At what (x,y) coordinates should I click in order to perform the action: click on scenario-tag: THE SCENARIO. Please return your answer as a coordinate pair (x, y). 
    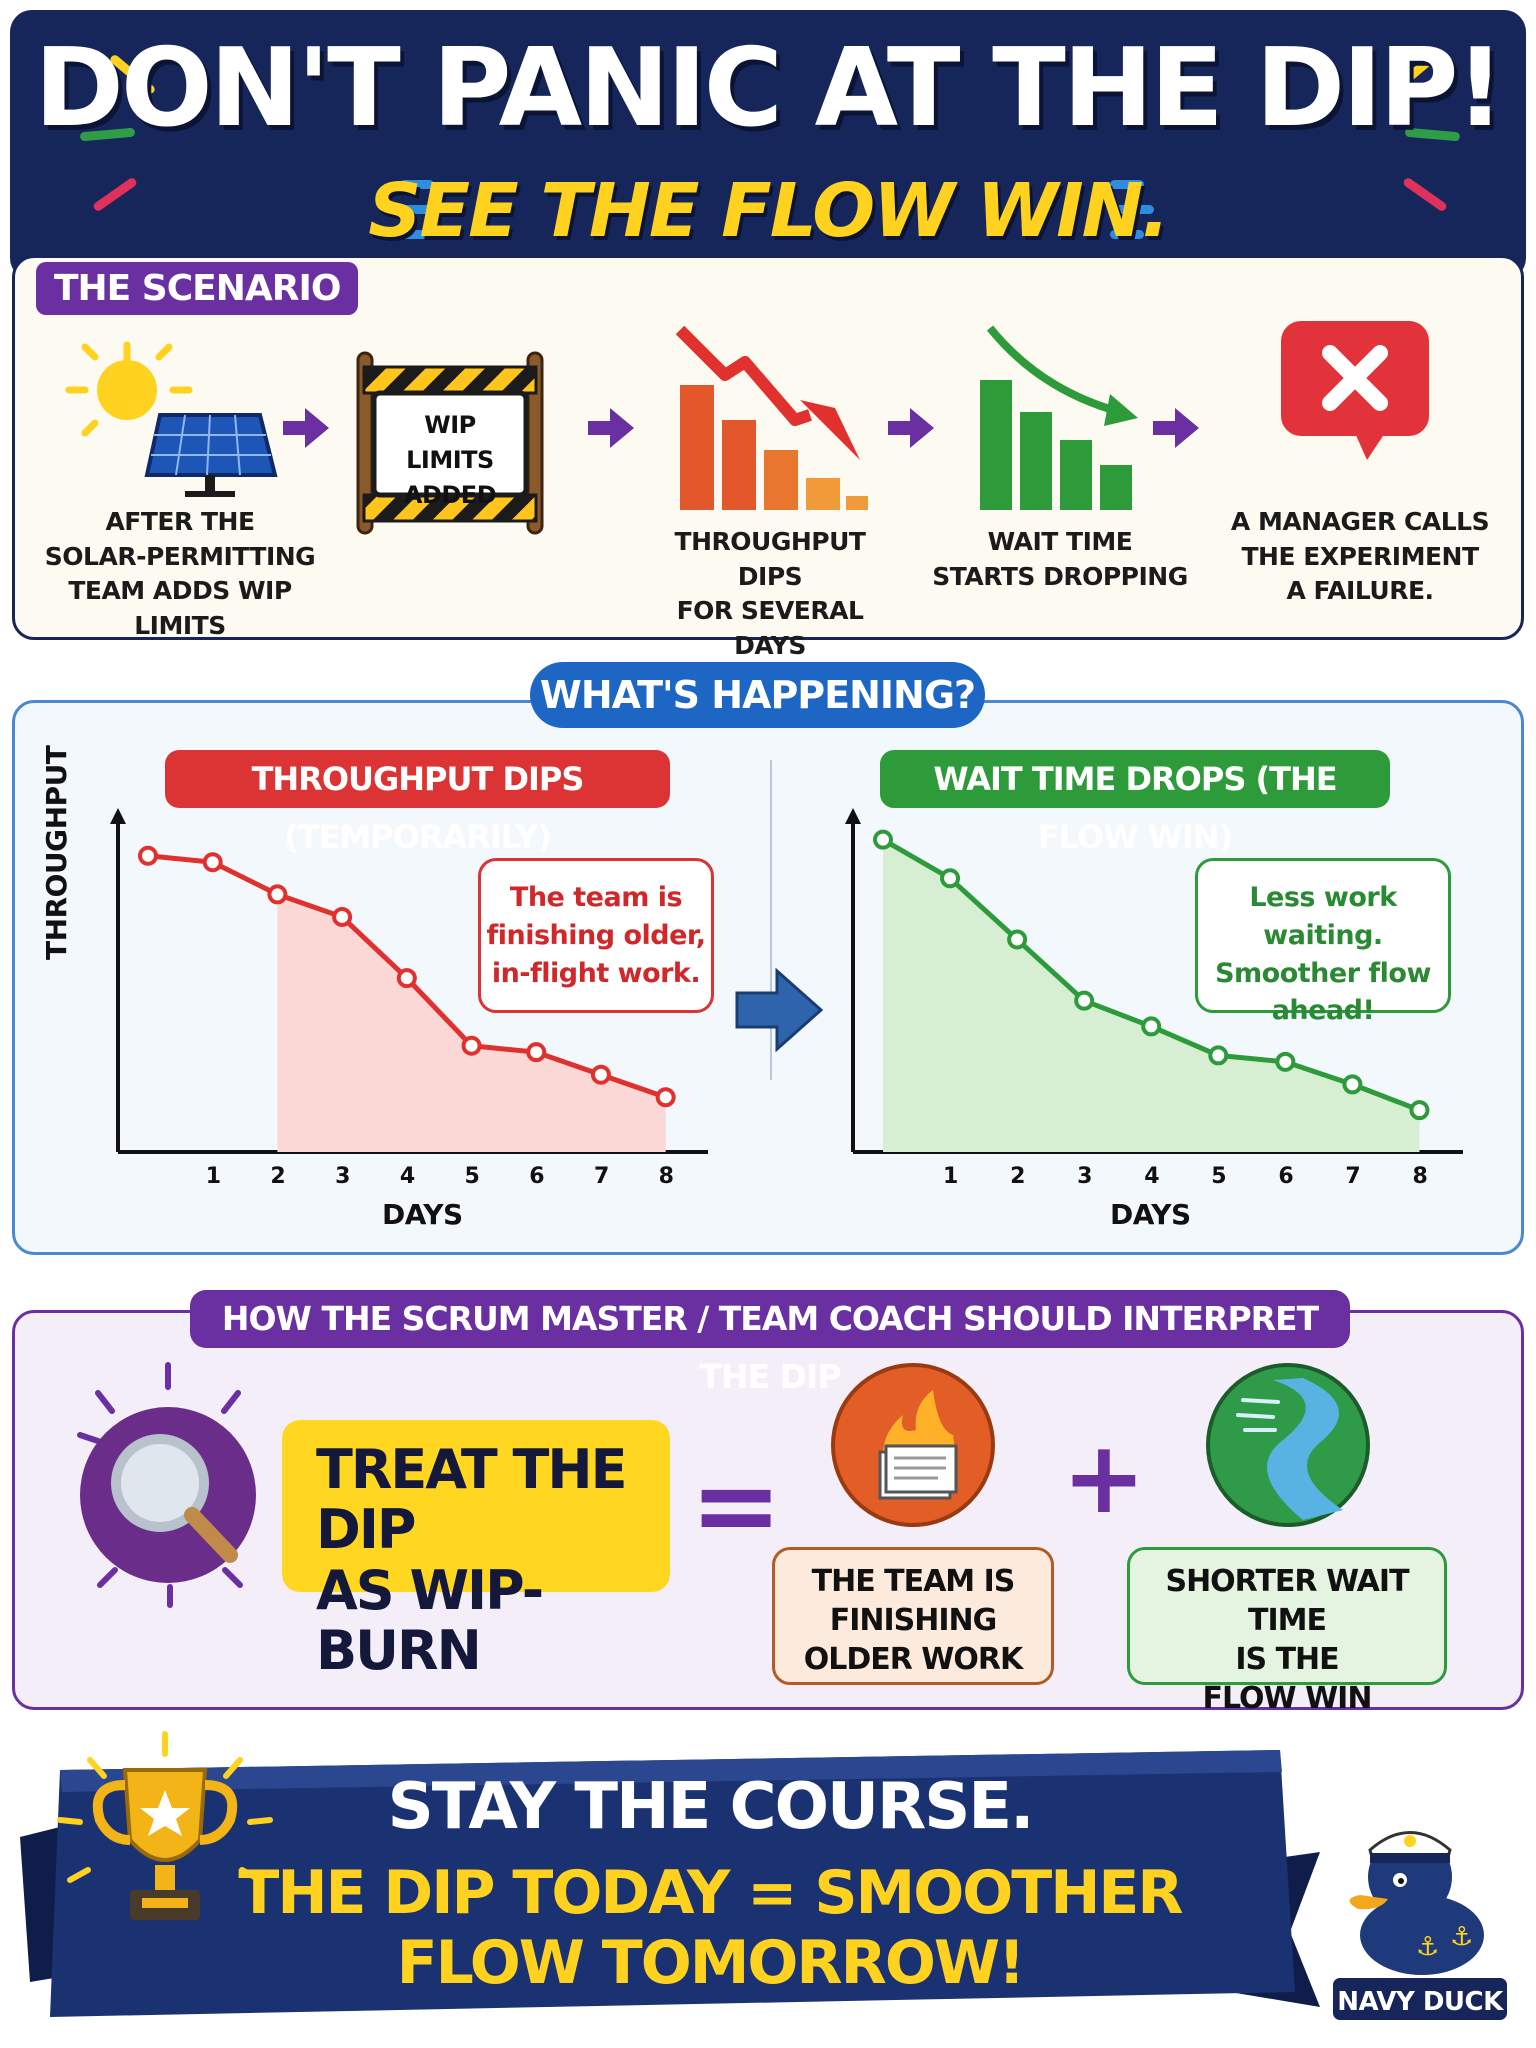
    Looking at the image, I should click on (197, 288).